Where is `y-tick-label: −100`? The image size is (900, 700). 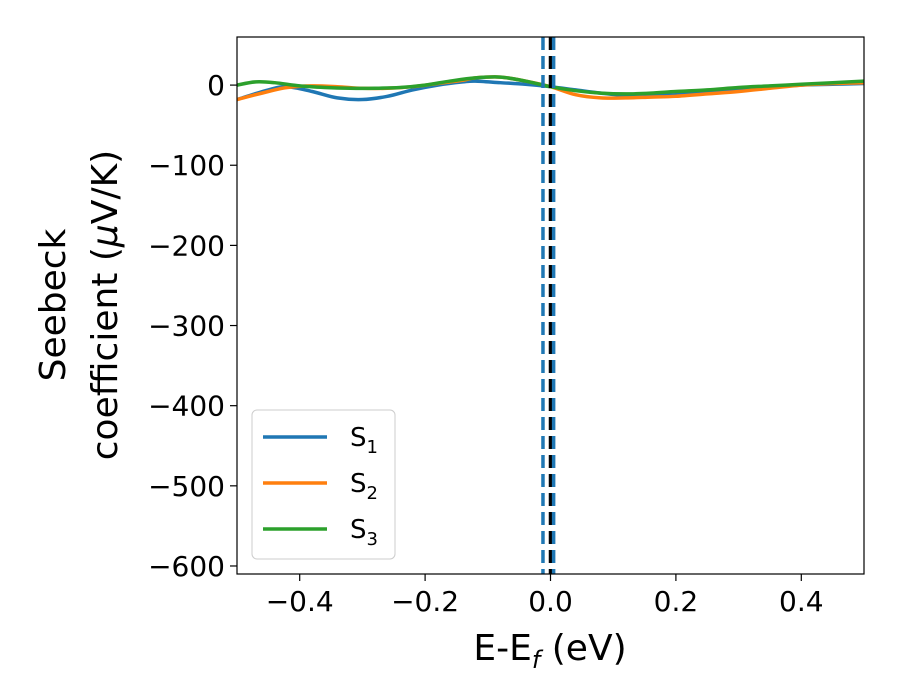 y-tick-label: −100 is located at coordinates (186, 165).